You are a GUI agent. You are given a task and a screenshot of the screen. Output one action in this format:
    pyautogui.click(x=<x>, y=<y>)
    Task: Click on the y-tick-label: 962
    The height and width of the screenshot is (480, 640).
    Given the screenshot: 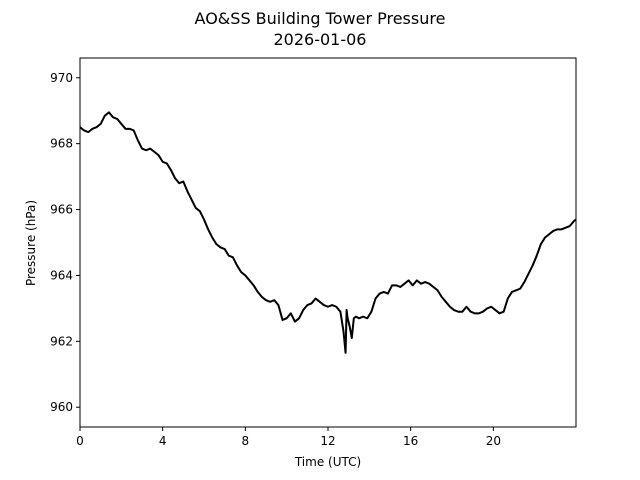 What is the action you would take?
    pyautogui.click(x=61, y=341)
    